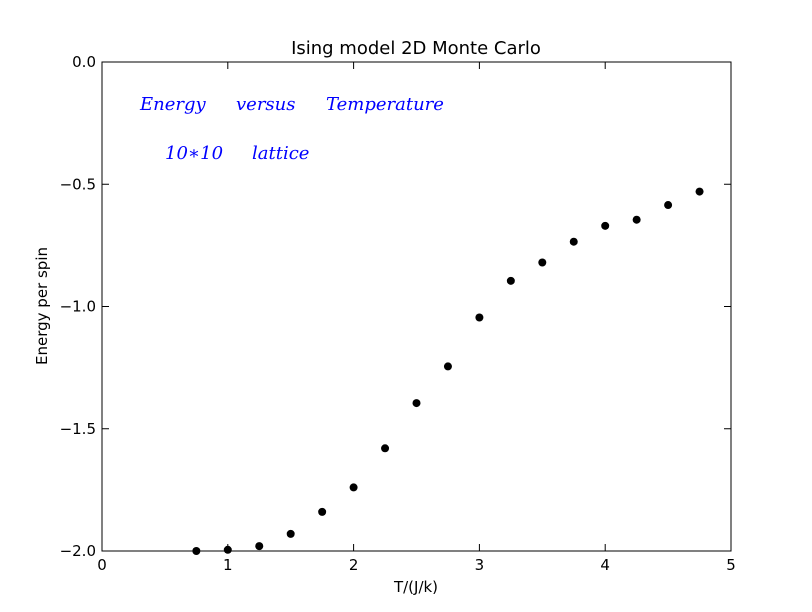 Image resolution: width=812 pixels, height=612 pixels. I want to click on annotation-energy: Energy, so click(173, 104).